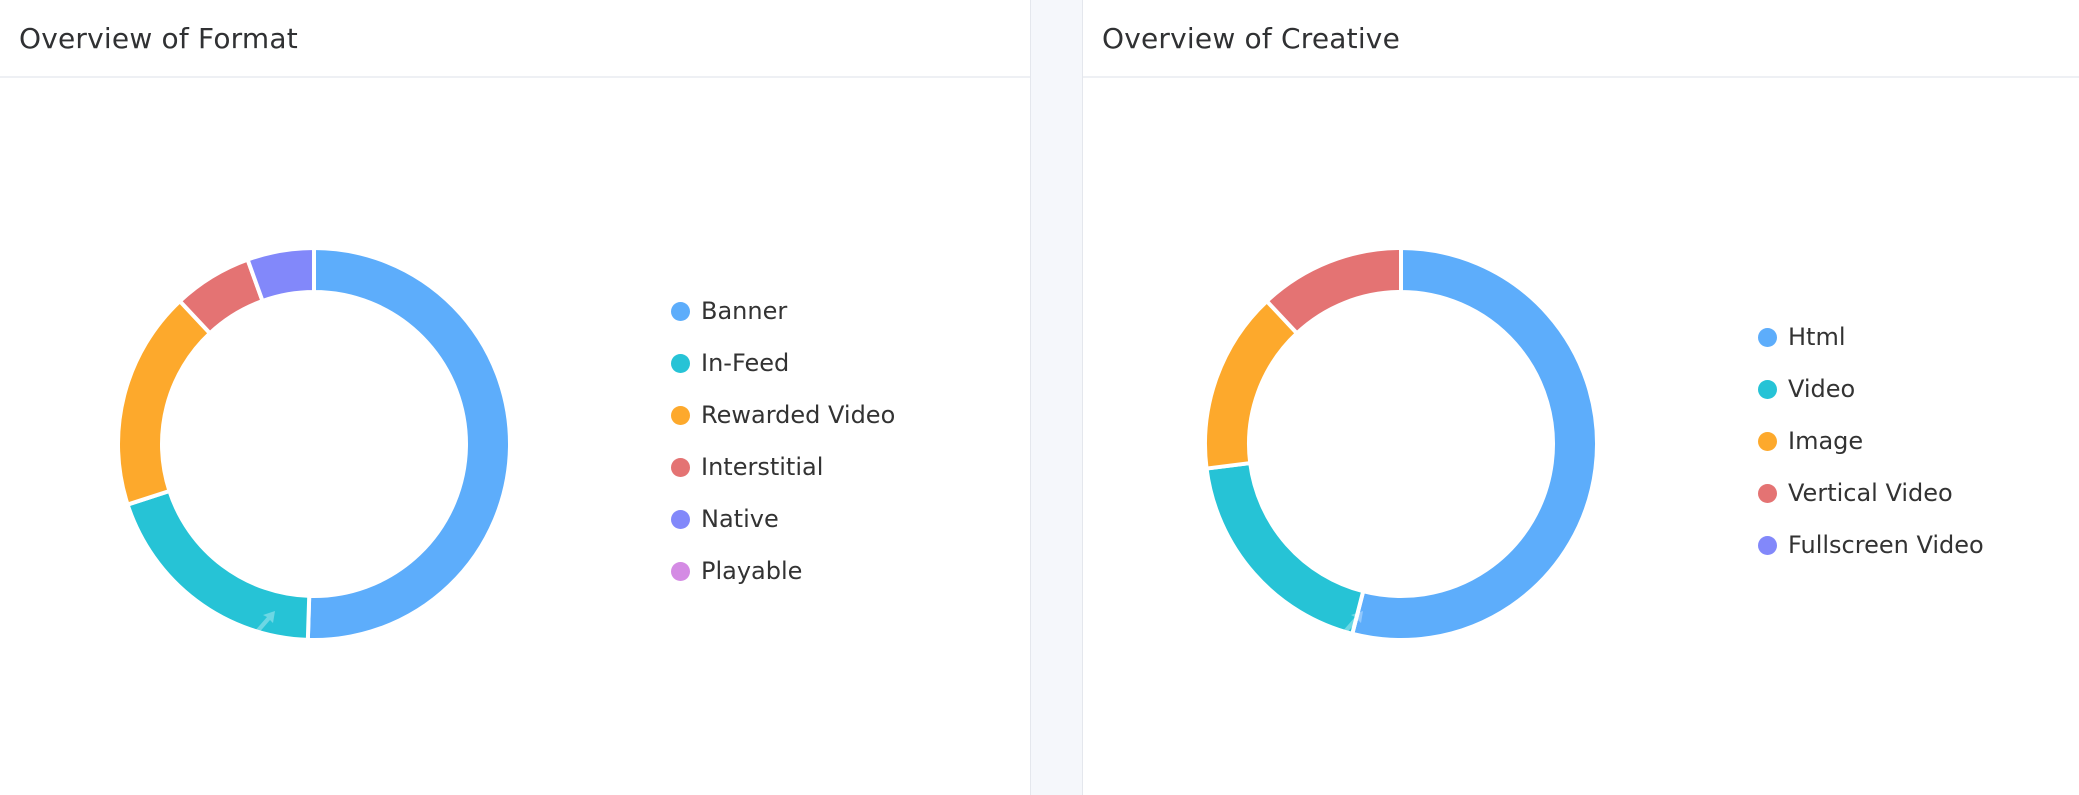  Describe the element at coordinates (762, 467) in the screenshot. I see `format-legend-label: Interstitial` at that location.